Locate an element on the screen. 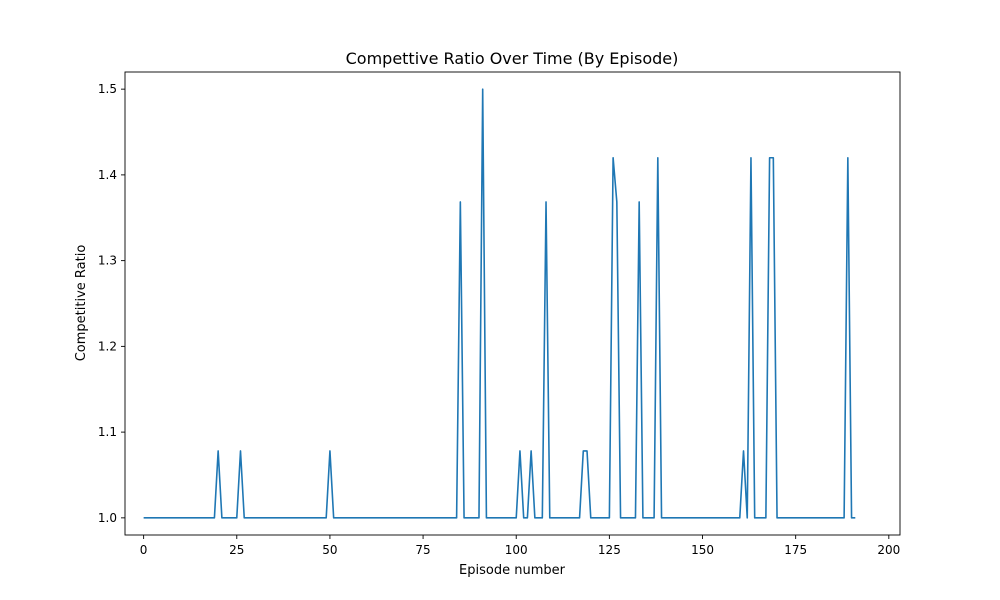 This screenshot has width=1000, height=600. x-tick-label-125: 125 is located at coordinates (609, 550).